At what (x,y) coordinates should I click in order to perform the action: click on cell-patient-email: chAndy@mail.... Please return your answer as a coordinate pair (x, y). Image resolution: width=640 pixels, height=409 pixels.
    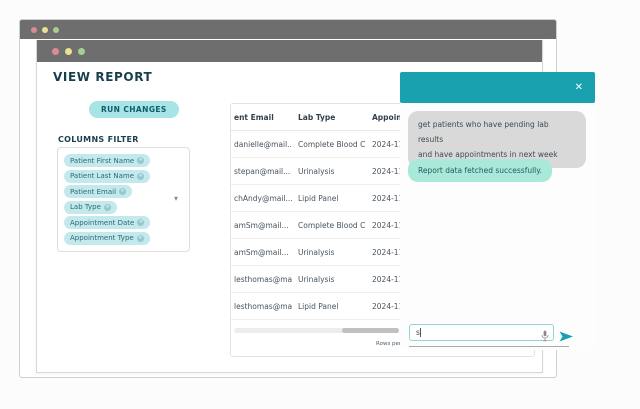
    Looking at the image, I should click on (263, 198).